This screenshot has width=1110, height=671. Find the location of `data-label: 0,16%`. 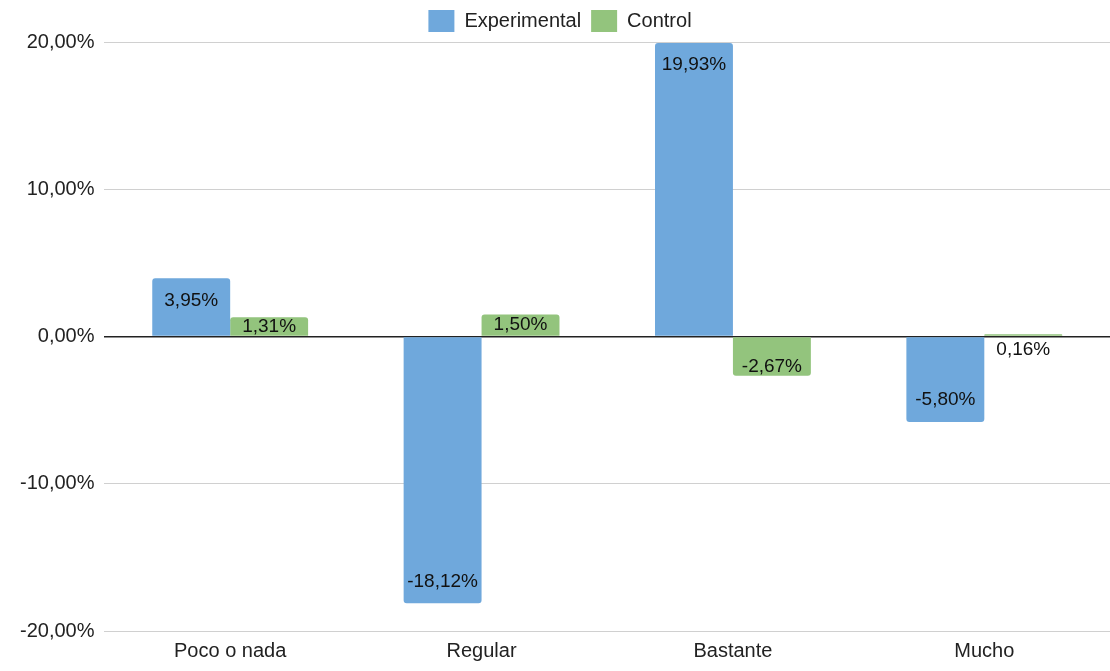

data-label: 0,16% is located at coordinates (1023, 348).